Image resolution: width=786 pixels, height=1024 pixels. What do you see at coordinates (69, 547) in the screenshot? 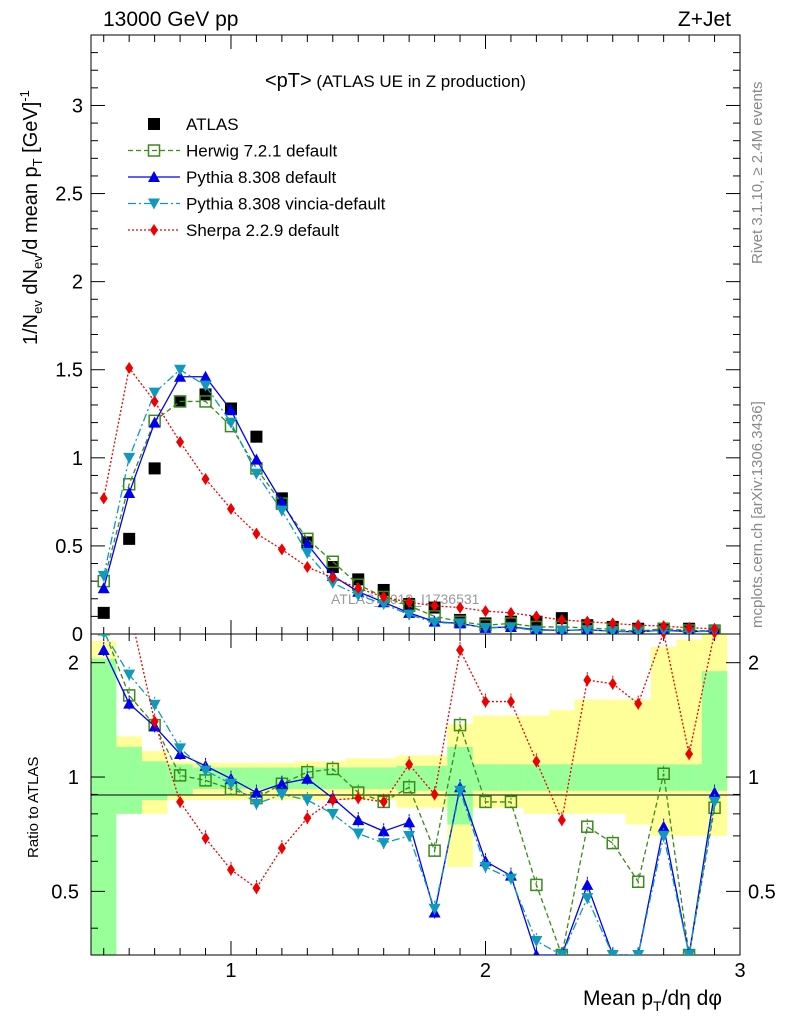
I see `main-y-tick-label: 0.5` at bounding box center [69, 547].